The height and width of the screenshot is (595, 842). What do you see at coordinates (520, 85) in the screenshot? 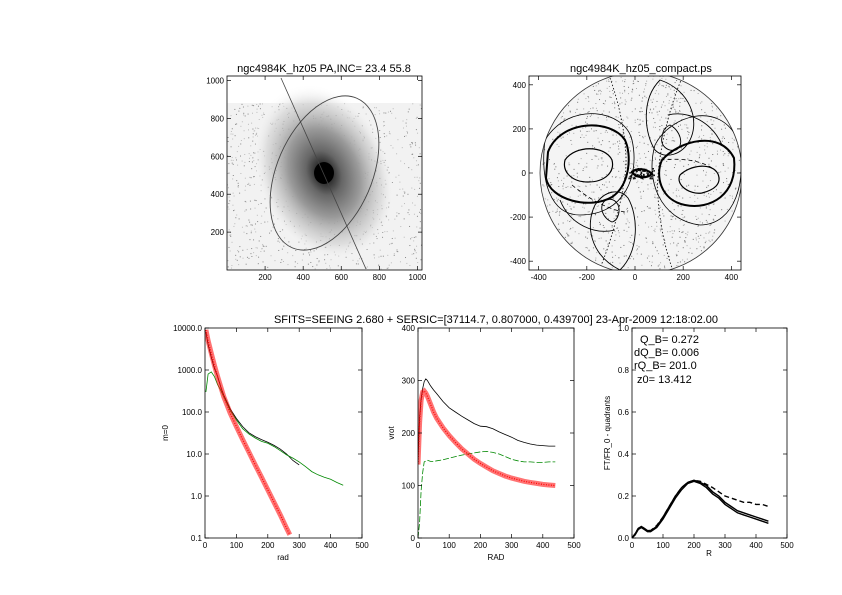
I see `y-tick-label: 400` at bounding box center [520, 85].